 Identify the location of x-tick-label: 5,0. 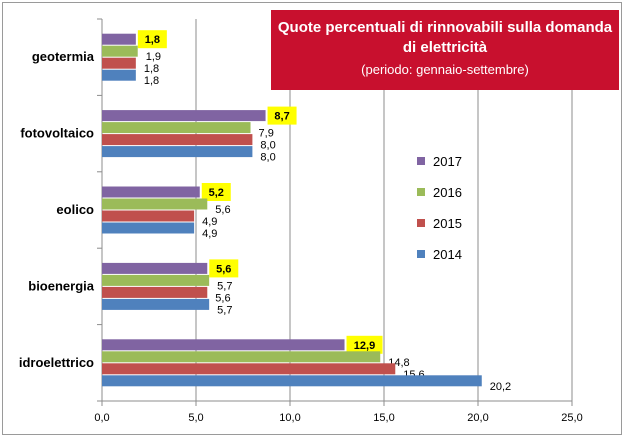
(195, 418).